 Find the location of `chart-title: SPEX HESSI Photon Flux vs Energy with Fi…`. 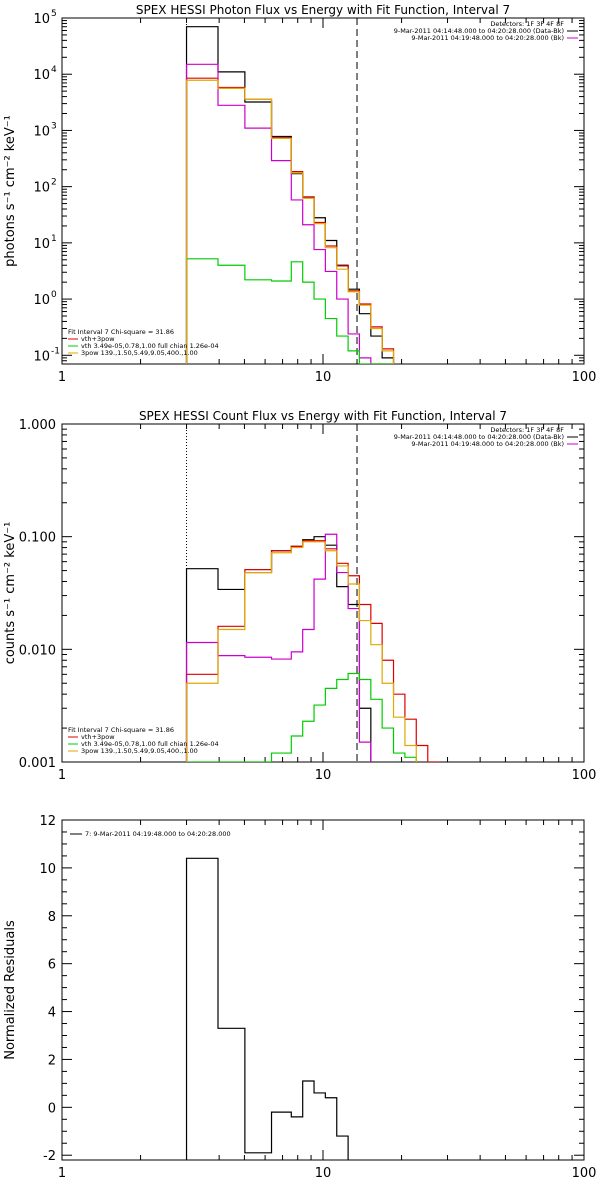

chart-title: SPEX HESSI Photon Flux vs Energy with Fi… is located at coordinates (323, 10).